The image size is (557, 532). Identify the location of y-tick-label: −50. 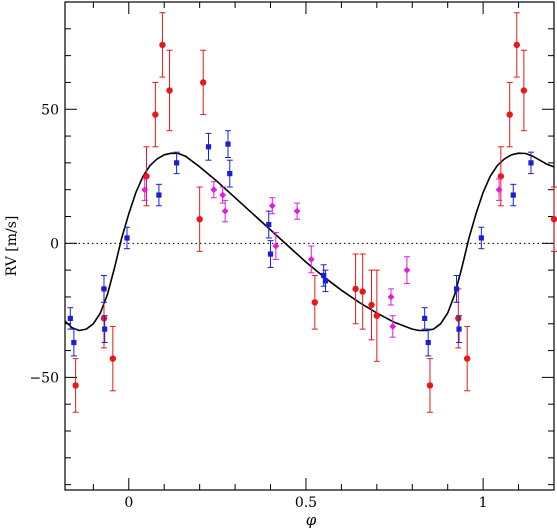
(44, 378).